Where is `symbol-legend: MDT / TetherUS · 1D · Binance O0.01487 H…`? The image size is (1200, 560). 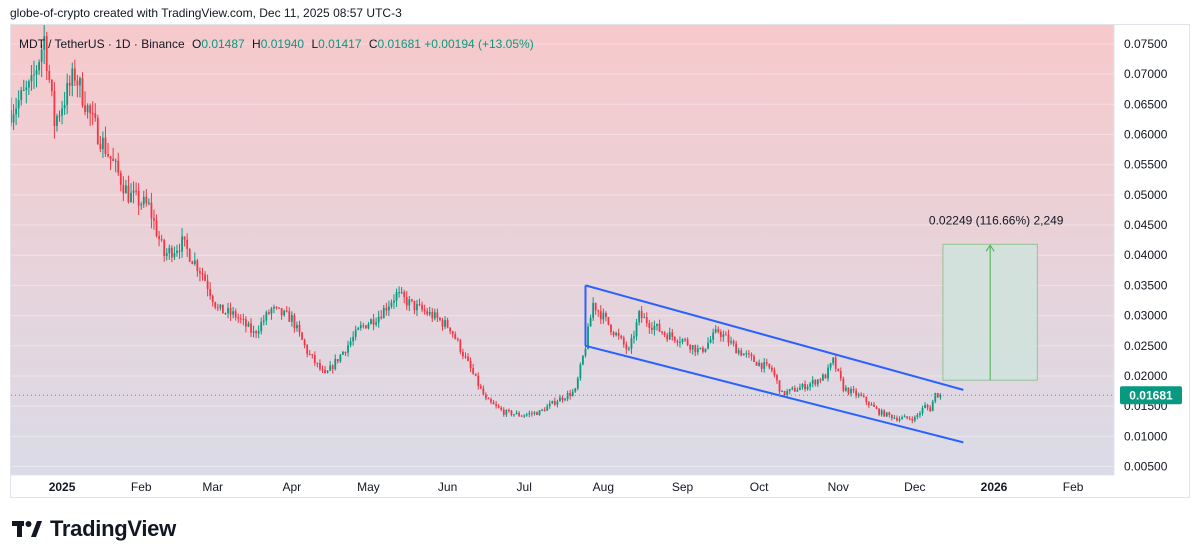 symbol-legend: MDT / TetherUS · 1D · Binance O0.01487 H… is located at coordinates (276, 44).